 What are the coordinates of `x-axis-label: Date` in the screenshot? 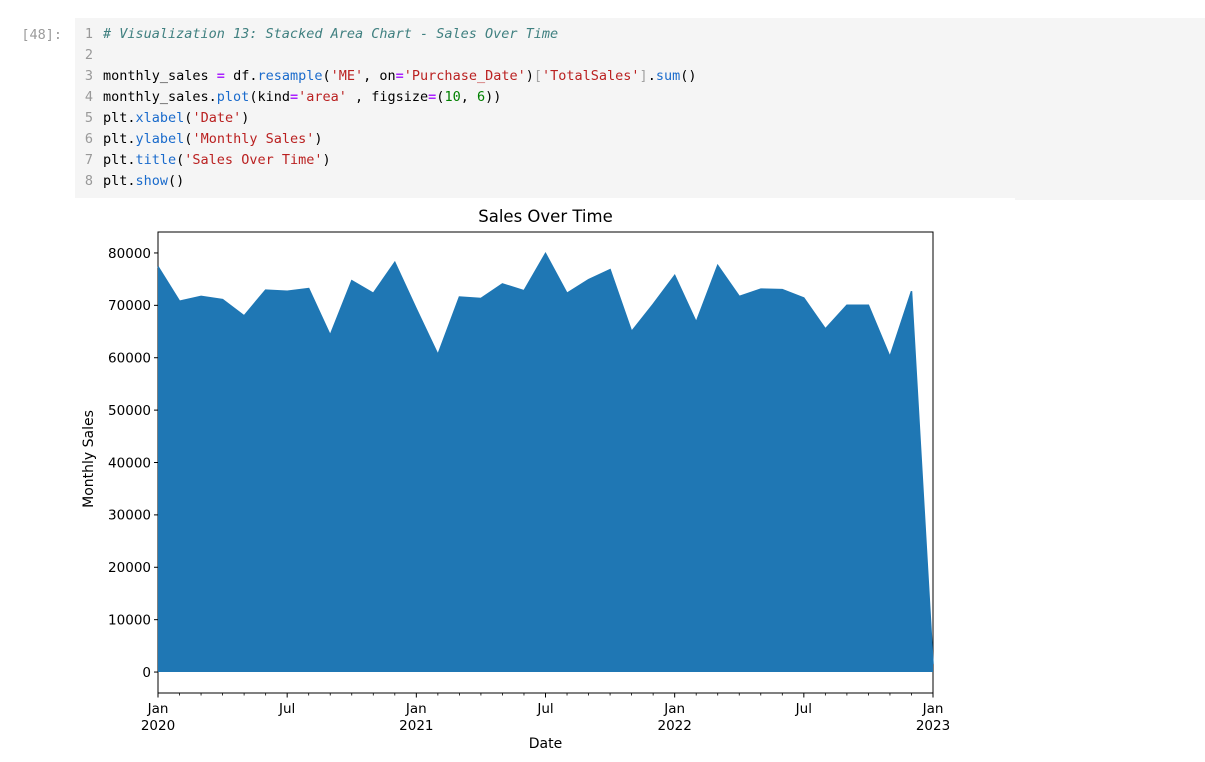 It's located at (545, 744).